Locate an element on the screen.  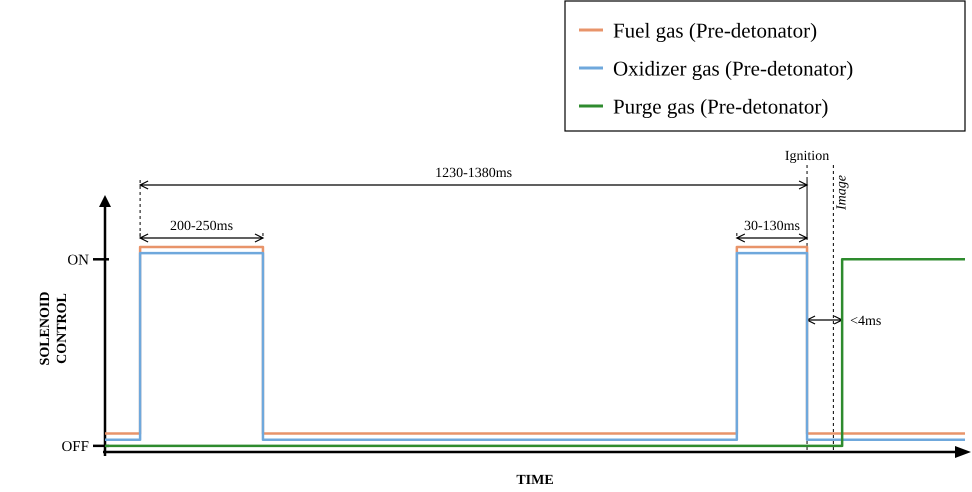
text: Image is located at coordinates (842, 193).